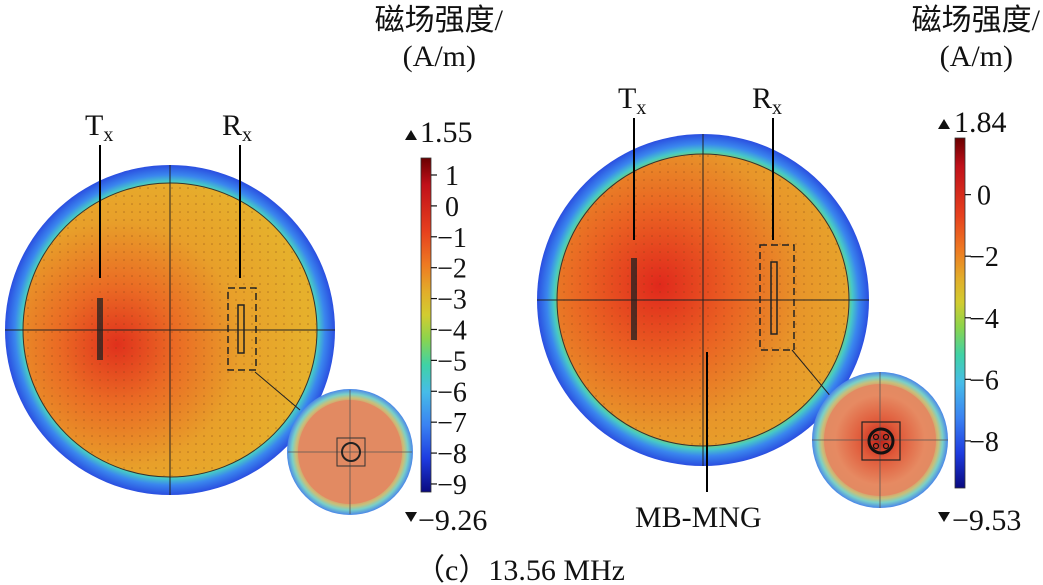 This screenshot has height=585, width=1043. I want to click on left-unit: (A/m), so click(439, 56).